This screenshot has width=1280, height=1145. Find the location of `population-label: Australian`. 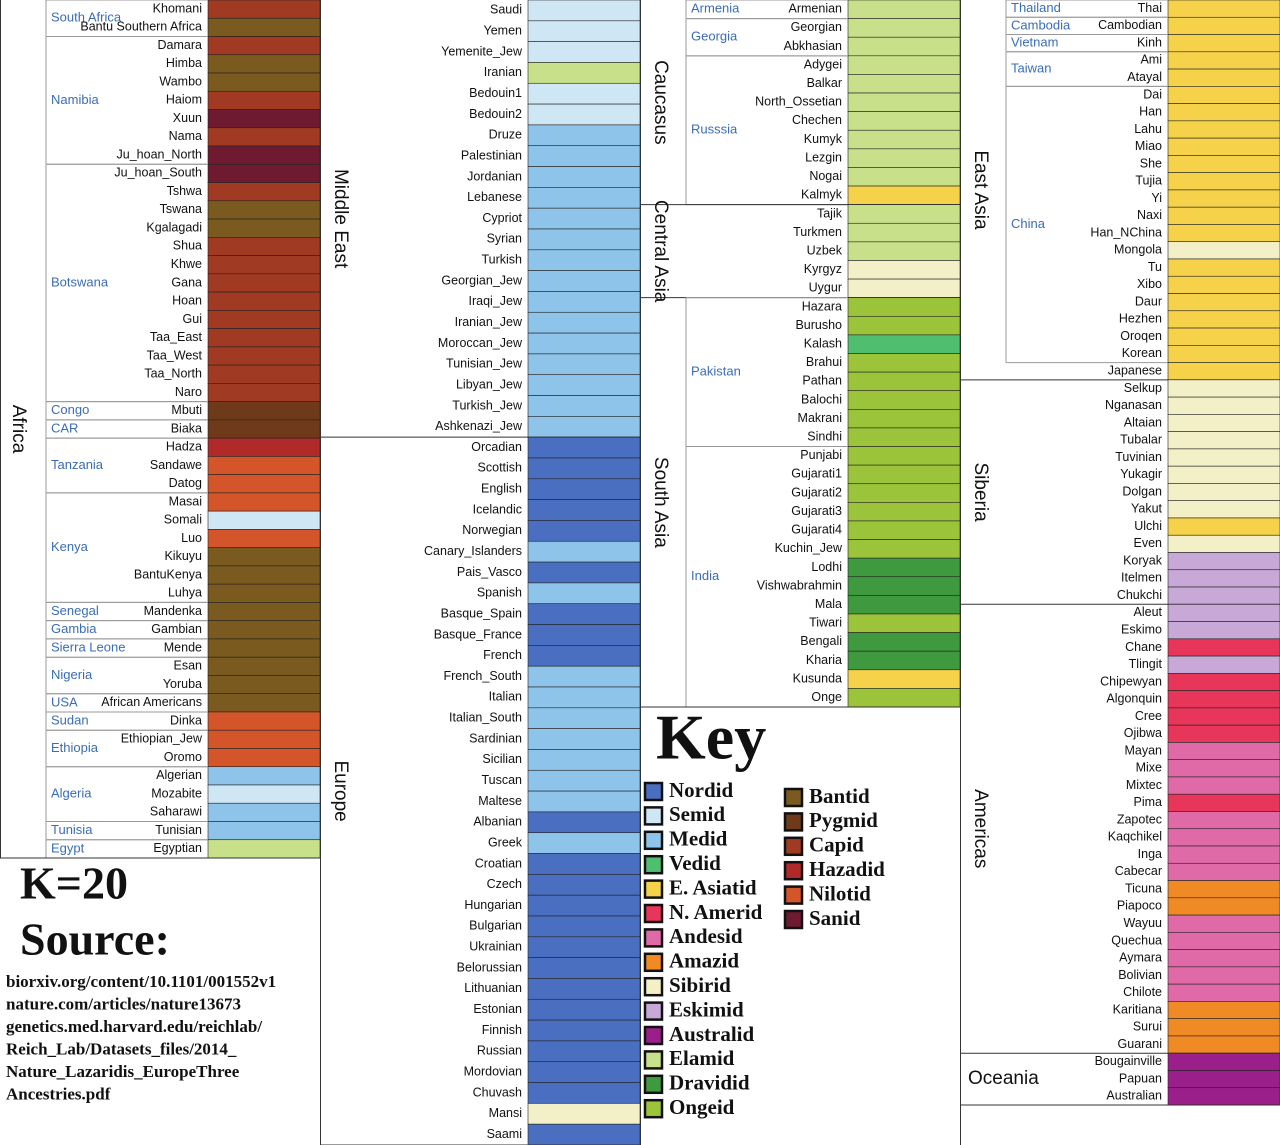

population-label: Australian is located at coordinates (1134, 1096).